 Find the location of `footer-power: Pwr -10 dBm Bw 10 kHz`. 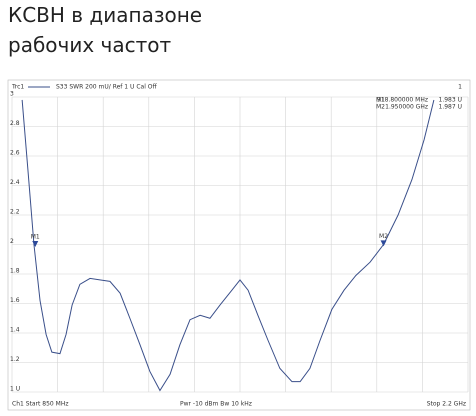

footer-power: Pwr -10 dBm Bw 10 kHz is located at coordinates (216, 404).